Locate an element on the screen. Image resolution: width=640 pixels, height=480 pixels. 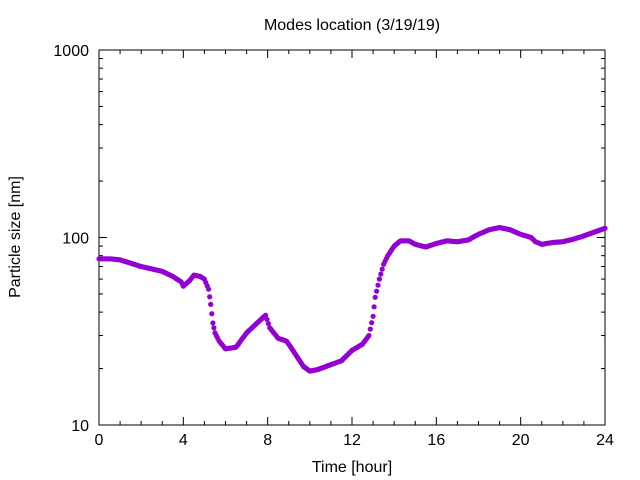
x-tick-label: 8 is located at coordinates (267, 440).